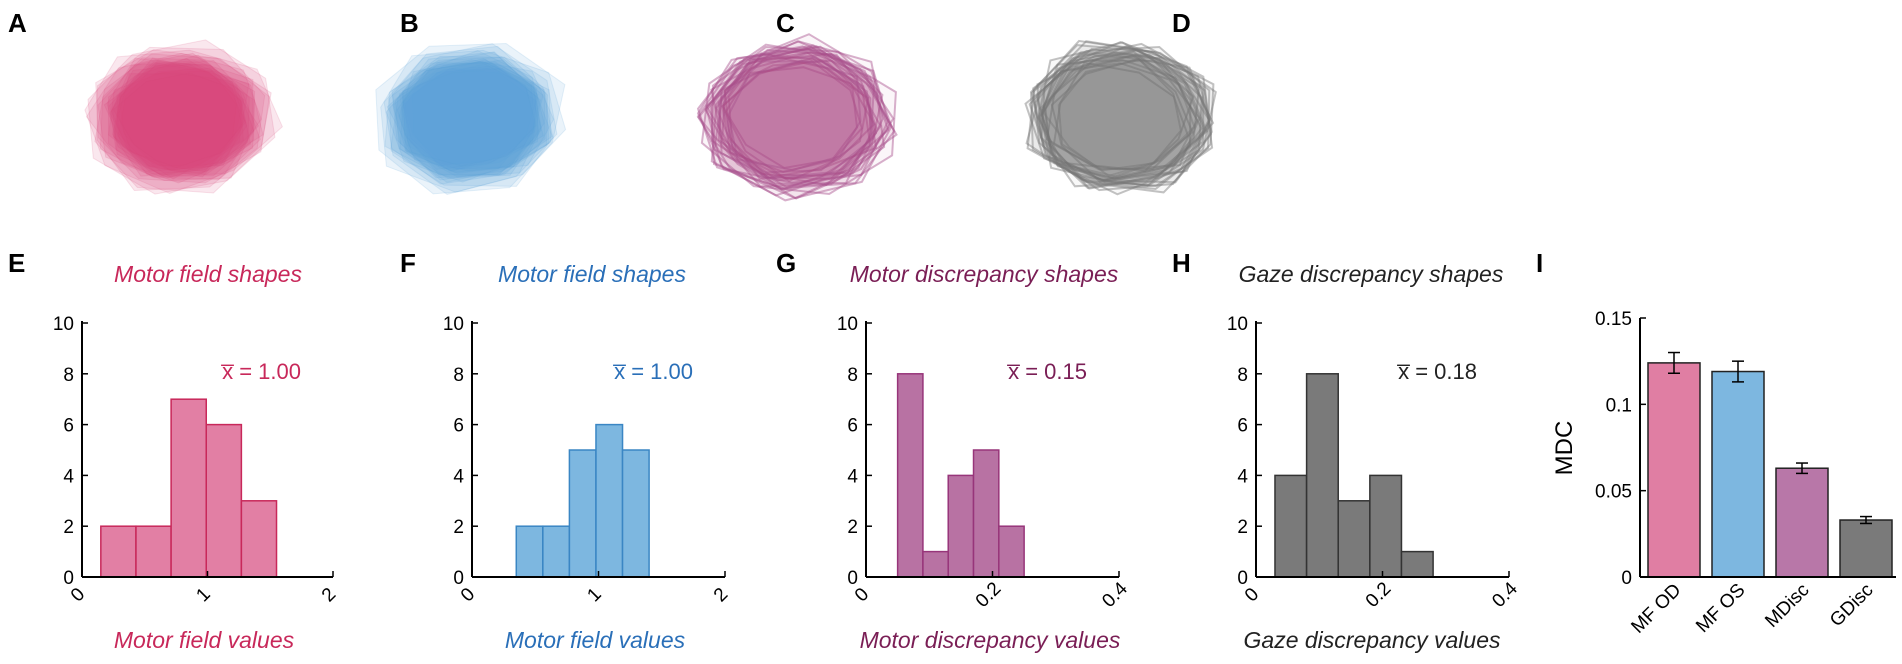 The width and height of the screenshot is (1902, 664). Describe the element at coordinates (208, 274) in the screenshot. I see `caption-motor-field-shapes-od: Motor field shapes` at that location.